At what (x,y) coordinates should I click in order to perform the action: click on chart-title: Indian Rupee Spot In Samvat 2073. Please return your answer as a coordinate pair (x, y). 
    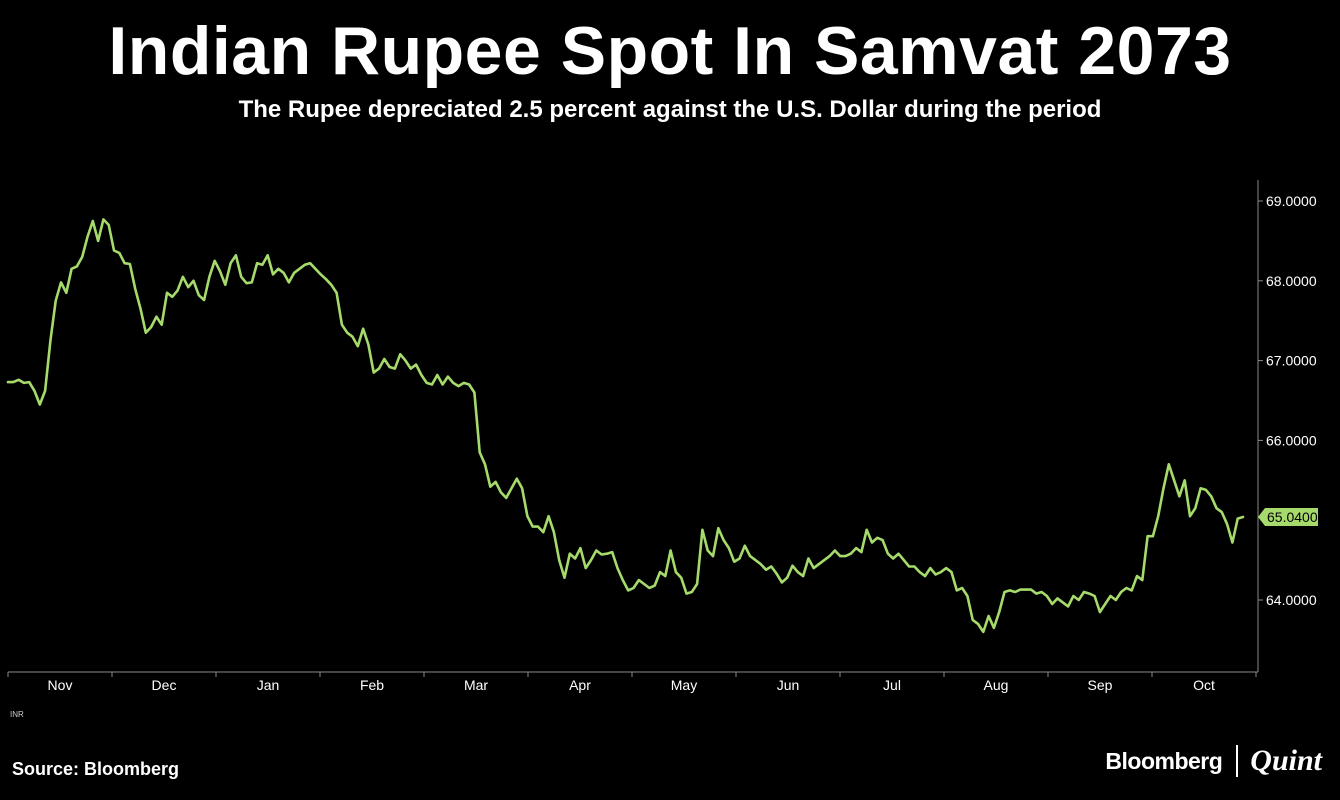
    Looking at the image, I should click on (670, 51).